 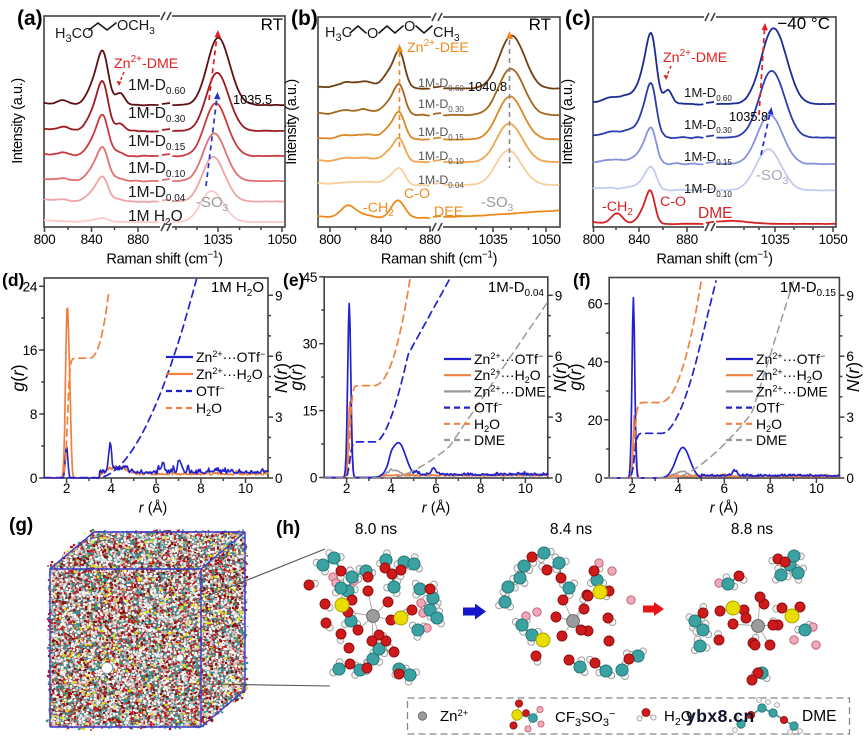 I want to click on svg-text: 1040.8, so click(x=487, y=86).